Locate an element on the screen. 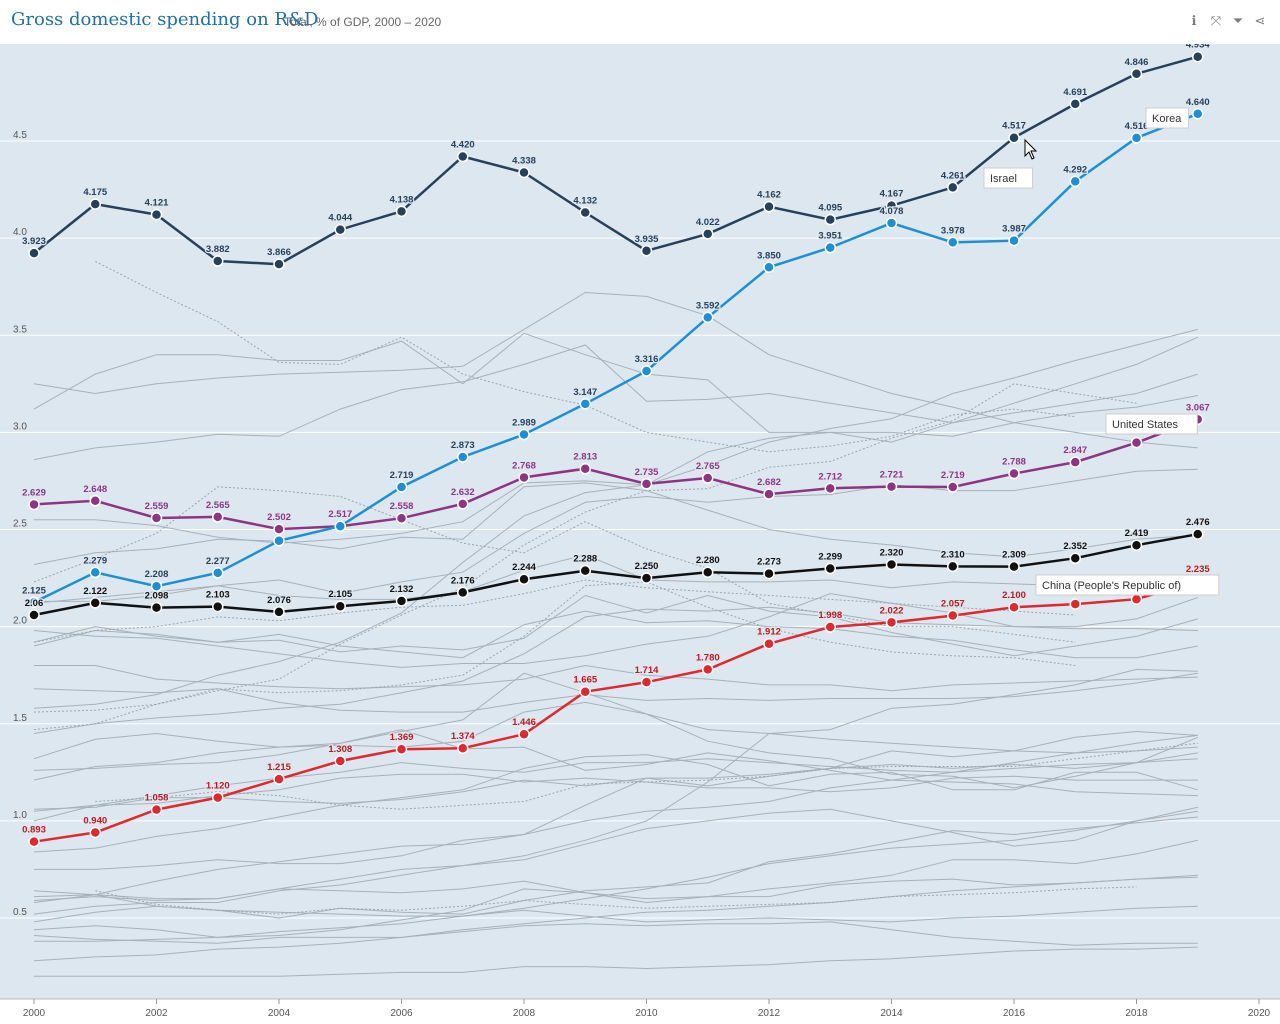  fullscreen-icon: ⤧ is located at coordinates (1216, 20).